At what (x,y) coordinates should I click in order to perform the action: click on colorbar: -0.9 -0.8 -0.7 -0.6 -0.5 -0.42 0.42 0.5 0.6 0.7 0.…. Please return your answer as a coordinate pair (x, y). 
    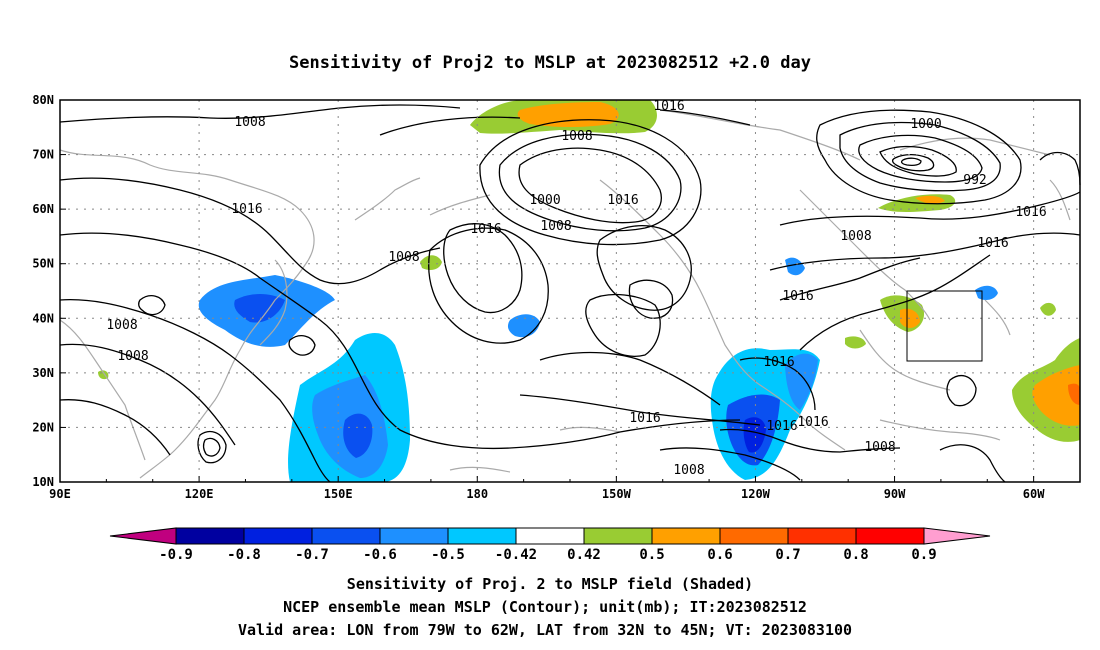
    Looking at the image, I should click on (550, 545).